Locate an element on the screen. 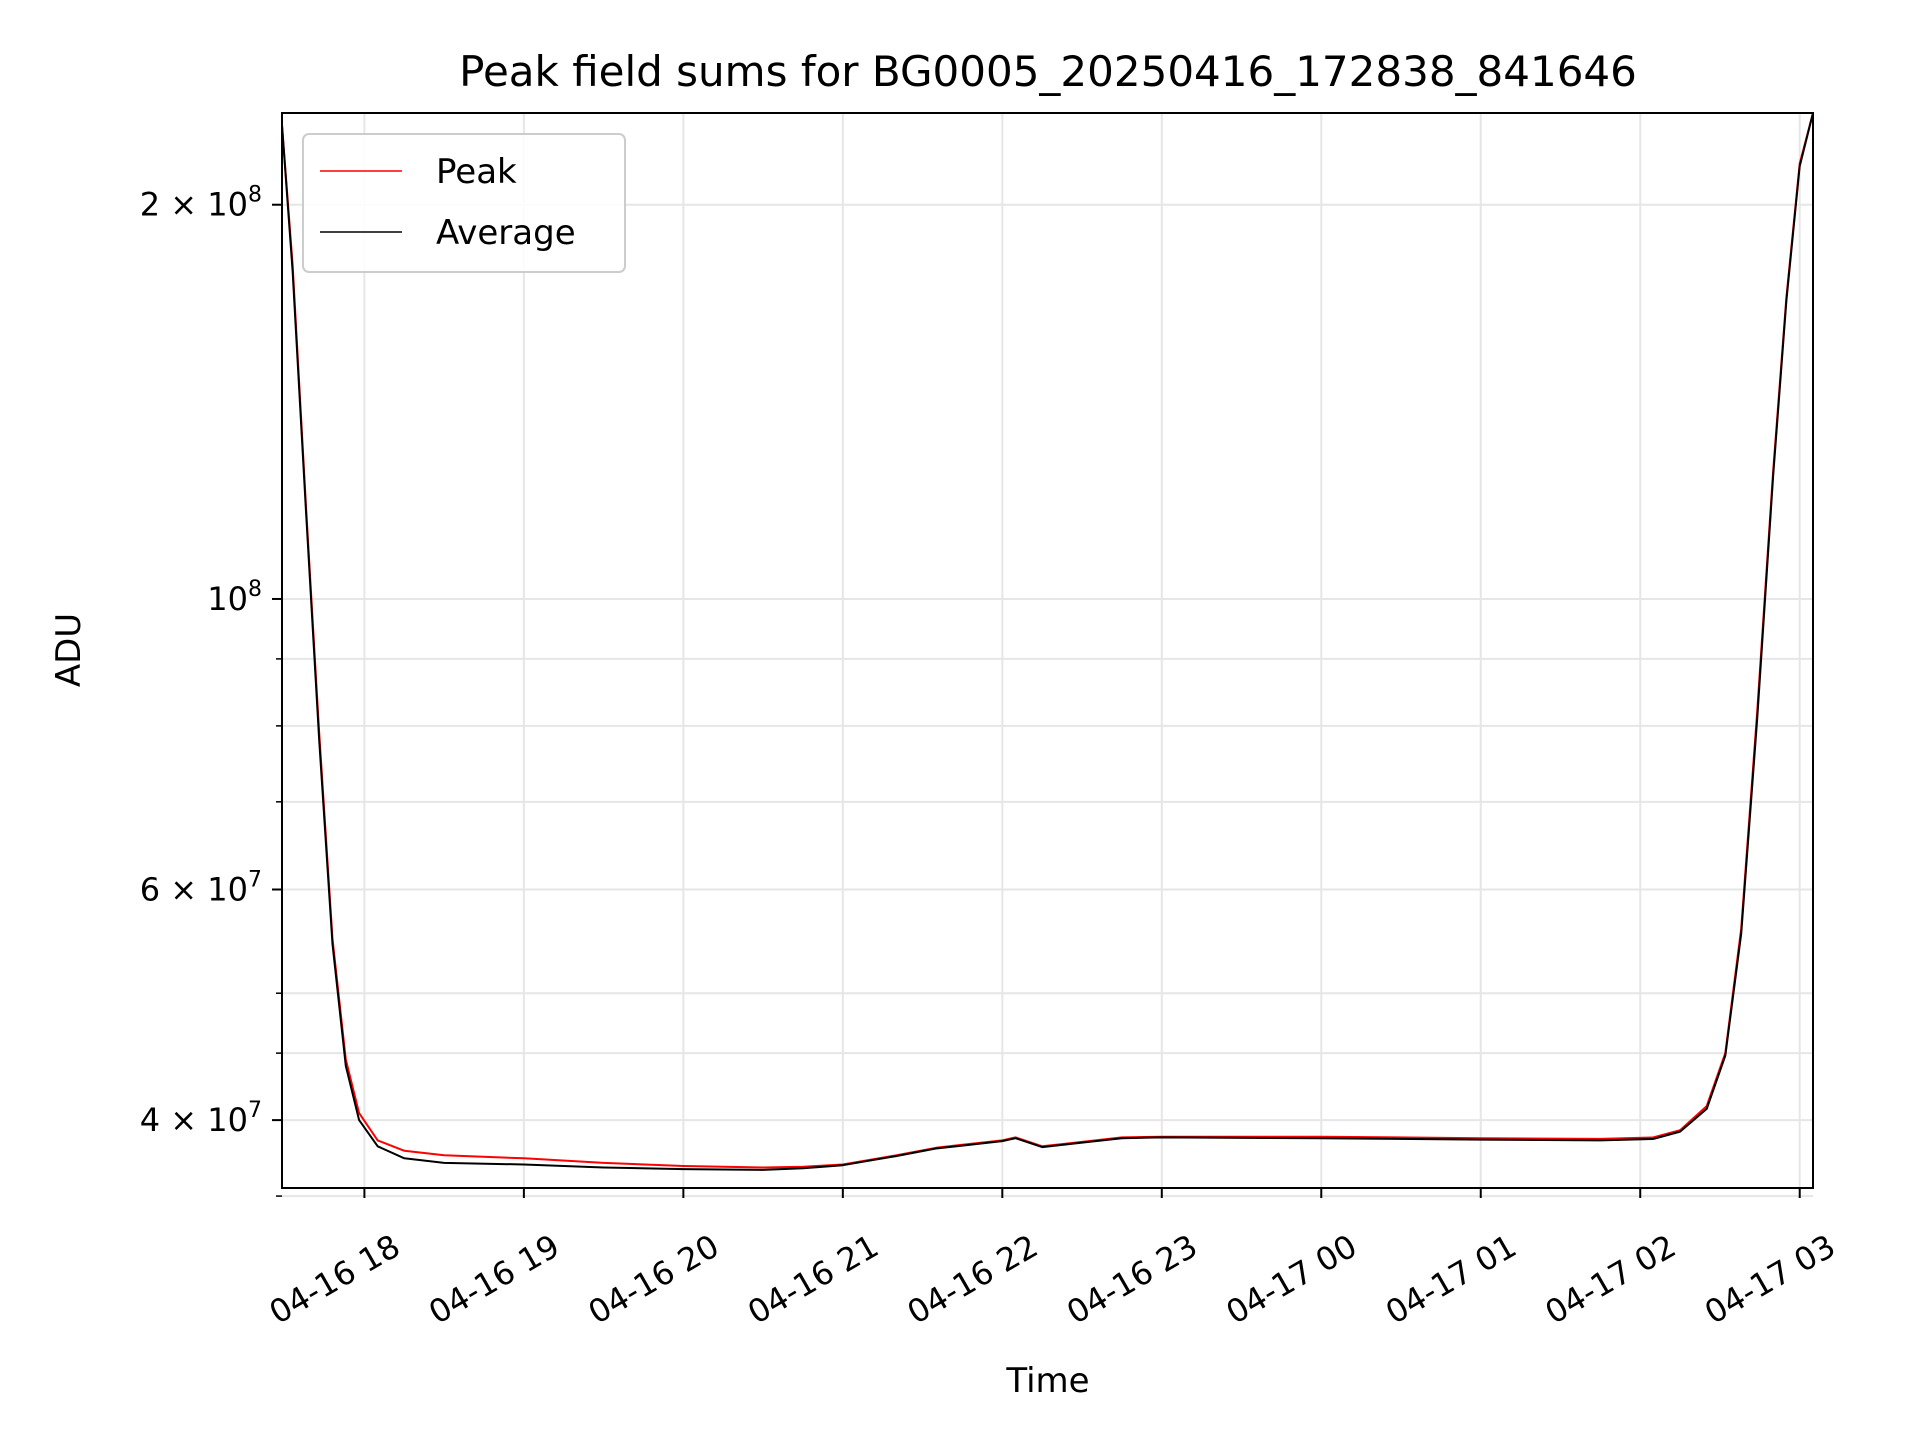 The image size is (1920, 1440). y-tick-label: 4 × 107 is located at coordinates (201, 1118).